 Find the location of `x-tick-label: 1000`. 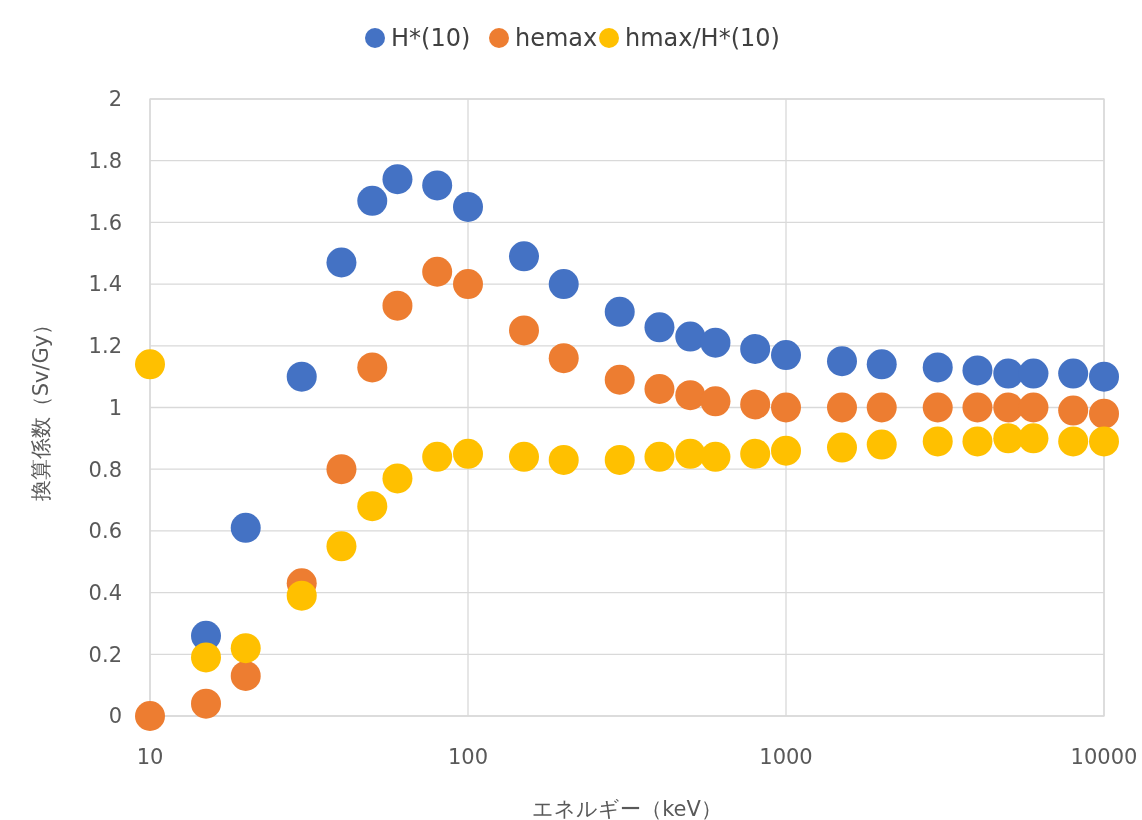

x-tick-label: 1000 is located at coordinates (786, 757).